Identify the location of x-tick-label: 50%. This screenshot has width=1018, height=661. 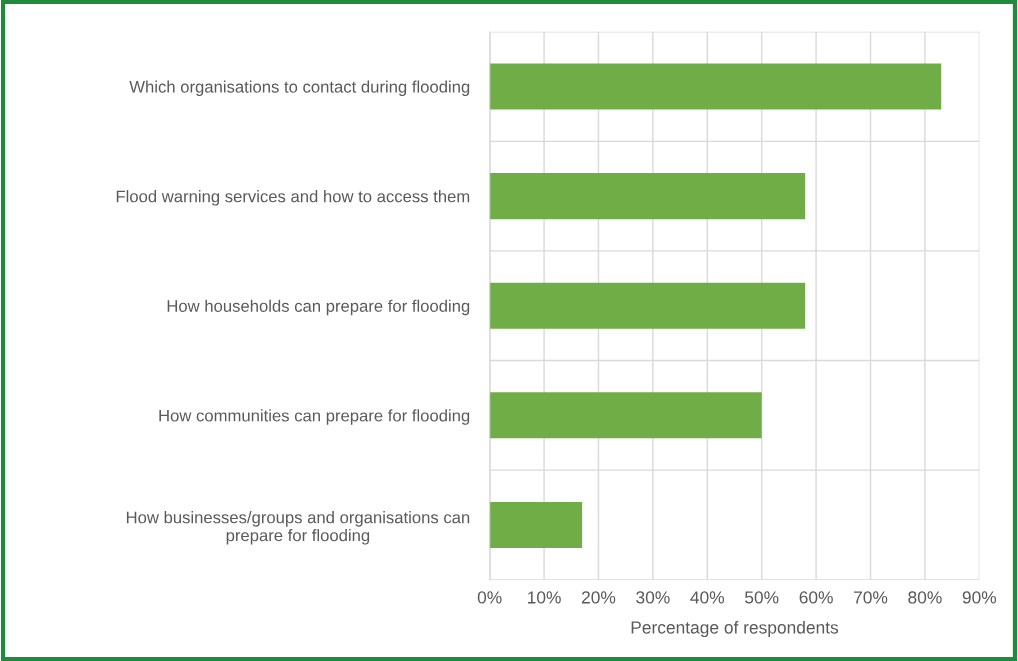
(762, 597).